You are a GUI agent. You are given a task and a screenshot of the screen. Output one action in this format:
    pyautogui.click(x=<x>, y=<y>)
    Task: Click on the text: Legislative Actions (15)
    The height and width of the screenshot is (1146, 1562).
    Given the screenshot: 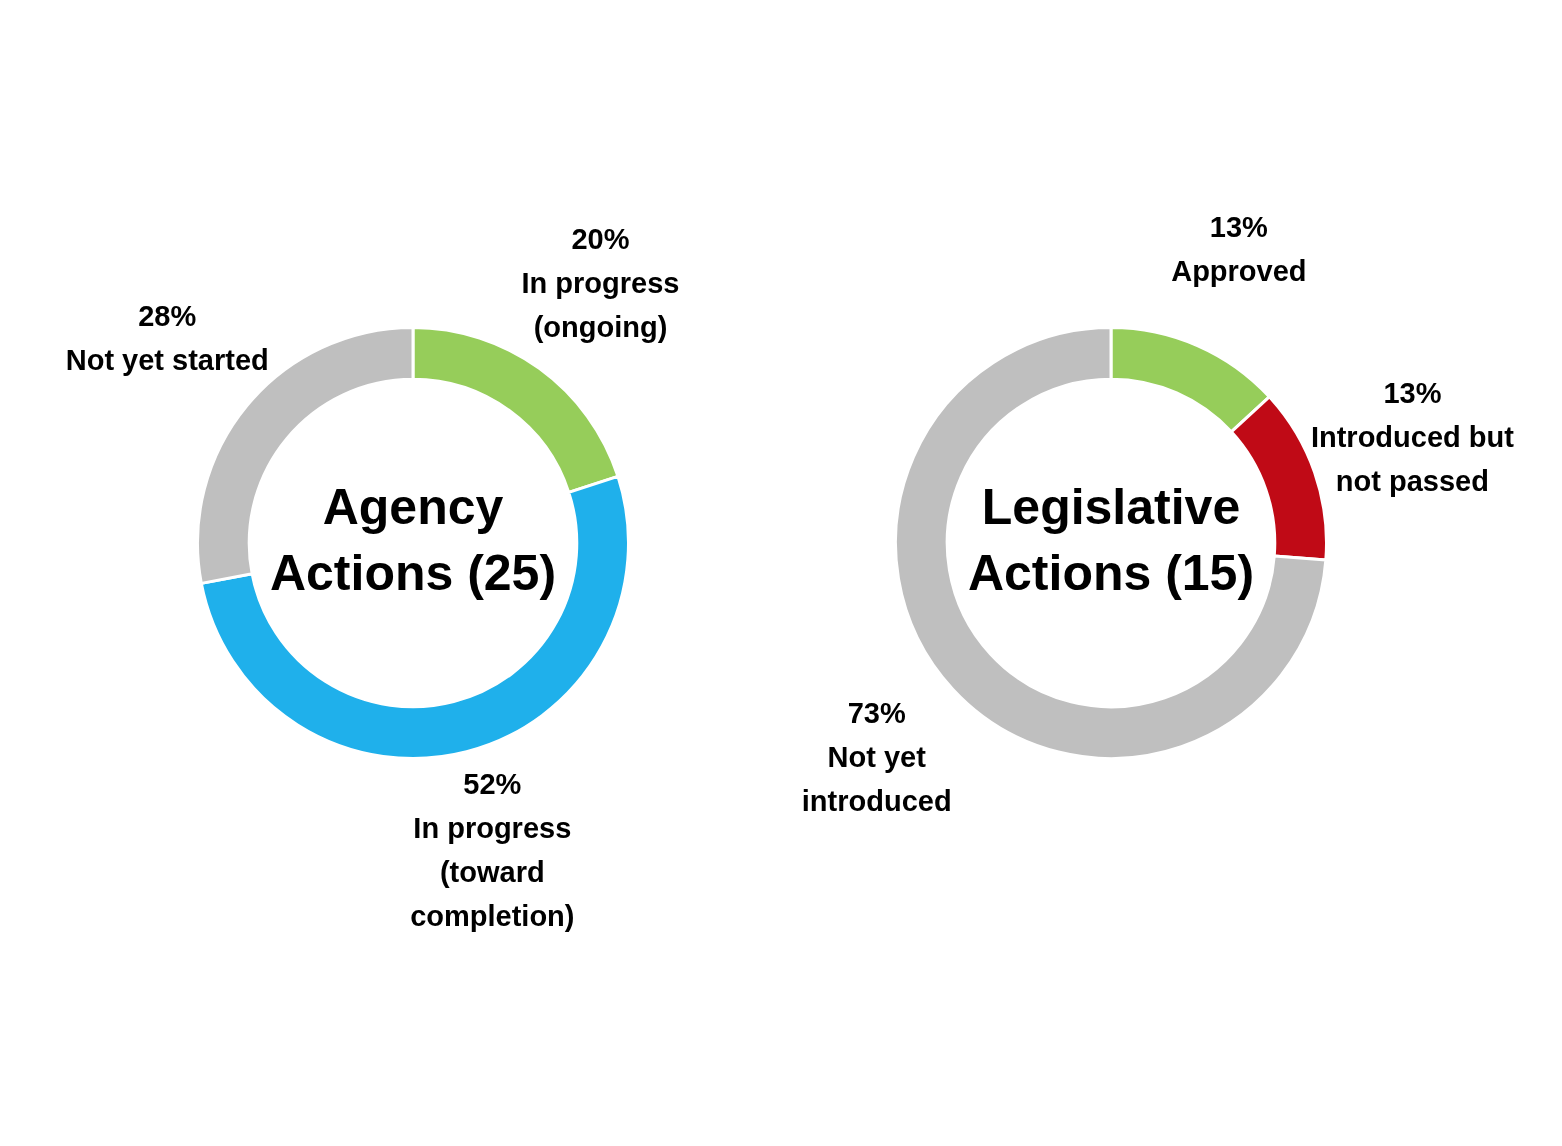 What is the action you would take?
    pyautogui.click(x=1111, y=539)
    